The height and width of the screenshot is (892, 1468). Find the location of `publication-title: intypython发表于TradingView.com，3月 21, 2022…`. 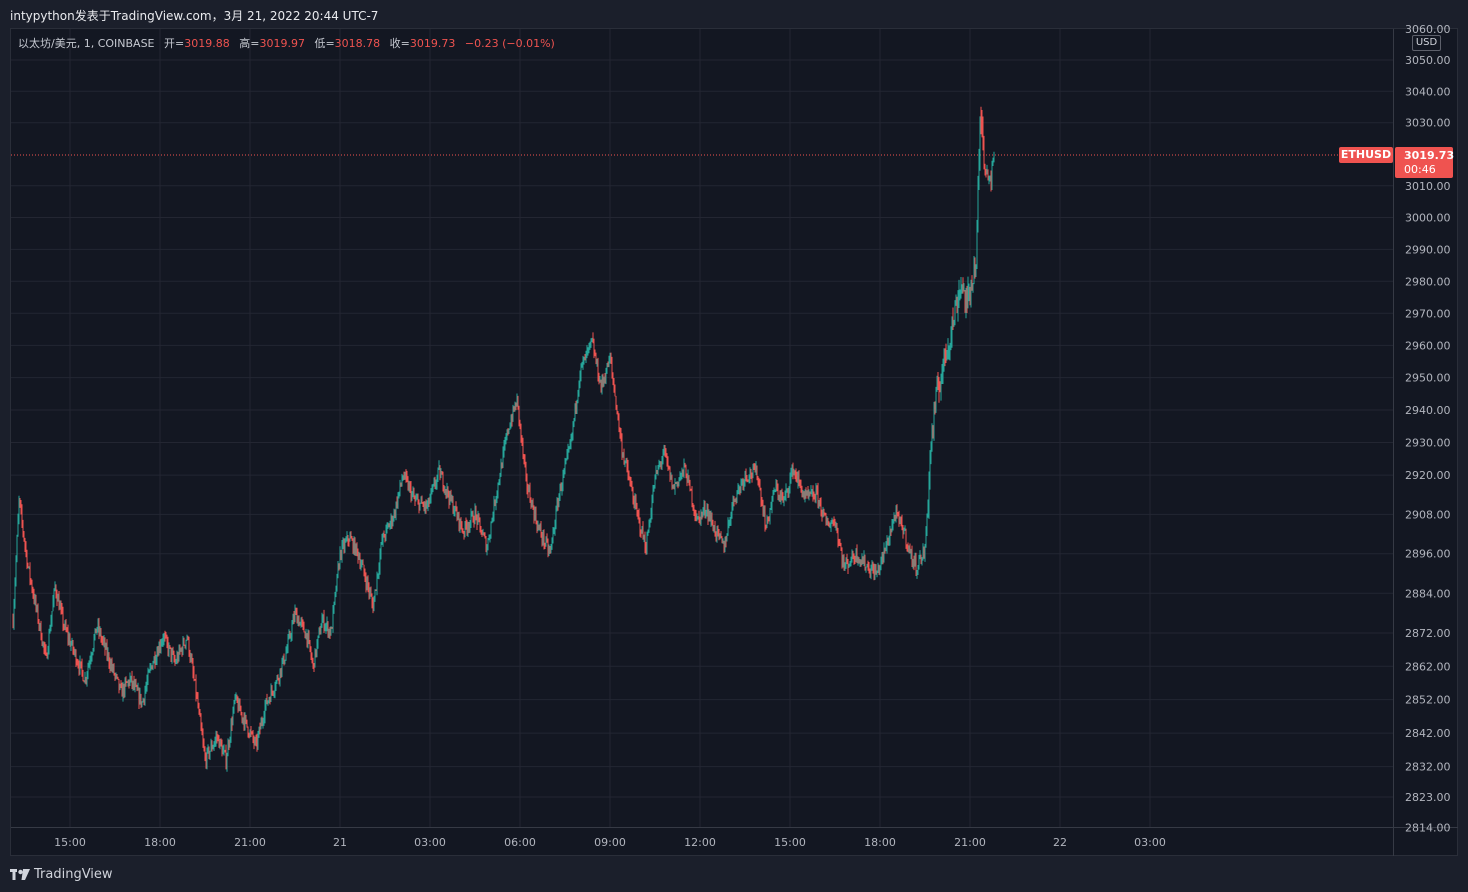

publication-title: intypython发表于TradingView.com，3月 21, 2022… is located at coordinates (194, 16).